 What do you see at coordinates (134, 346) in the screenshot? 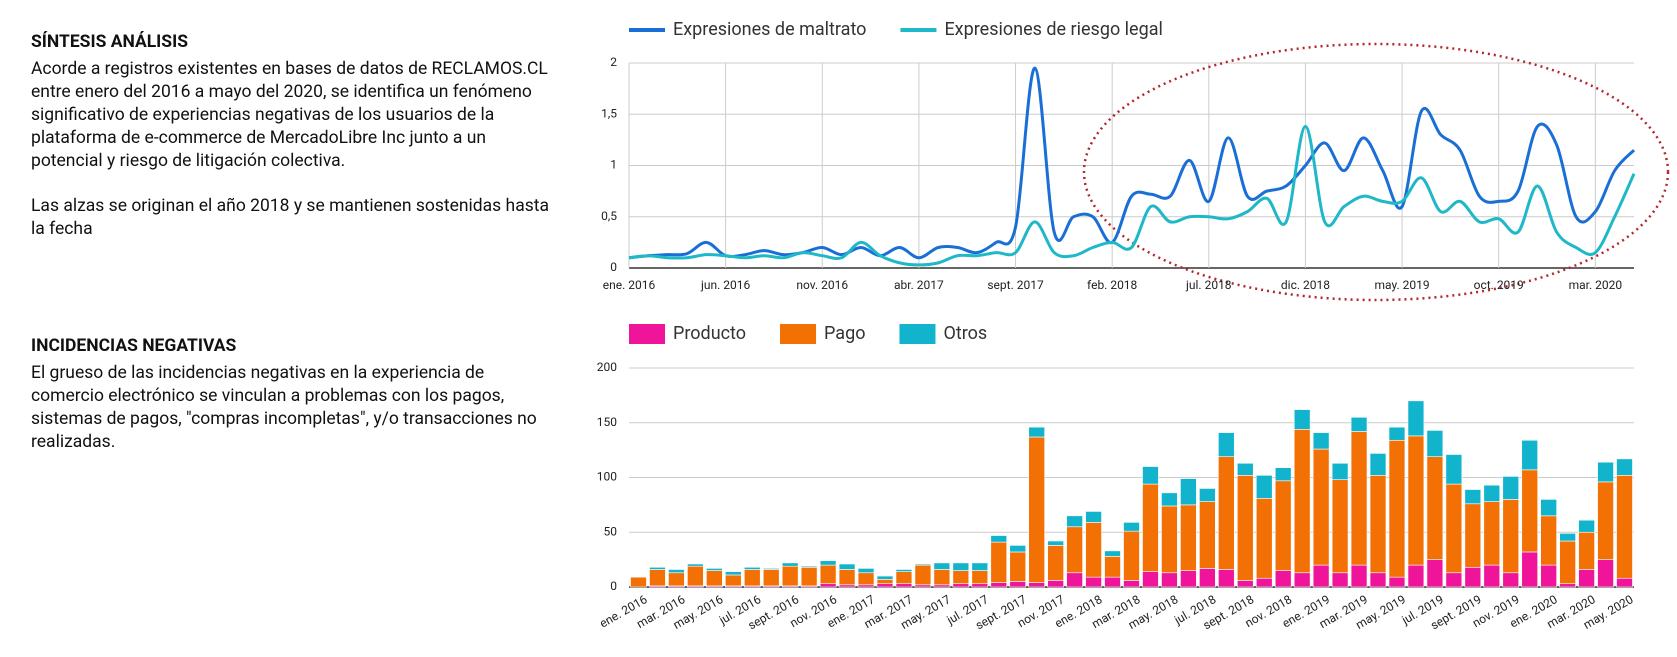
I see `section-title: INCIDENCIAS NEGATIVAS` at bounding box center [134, 346].